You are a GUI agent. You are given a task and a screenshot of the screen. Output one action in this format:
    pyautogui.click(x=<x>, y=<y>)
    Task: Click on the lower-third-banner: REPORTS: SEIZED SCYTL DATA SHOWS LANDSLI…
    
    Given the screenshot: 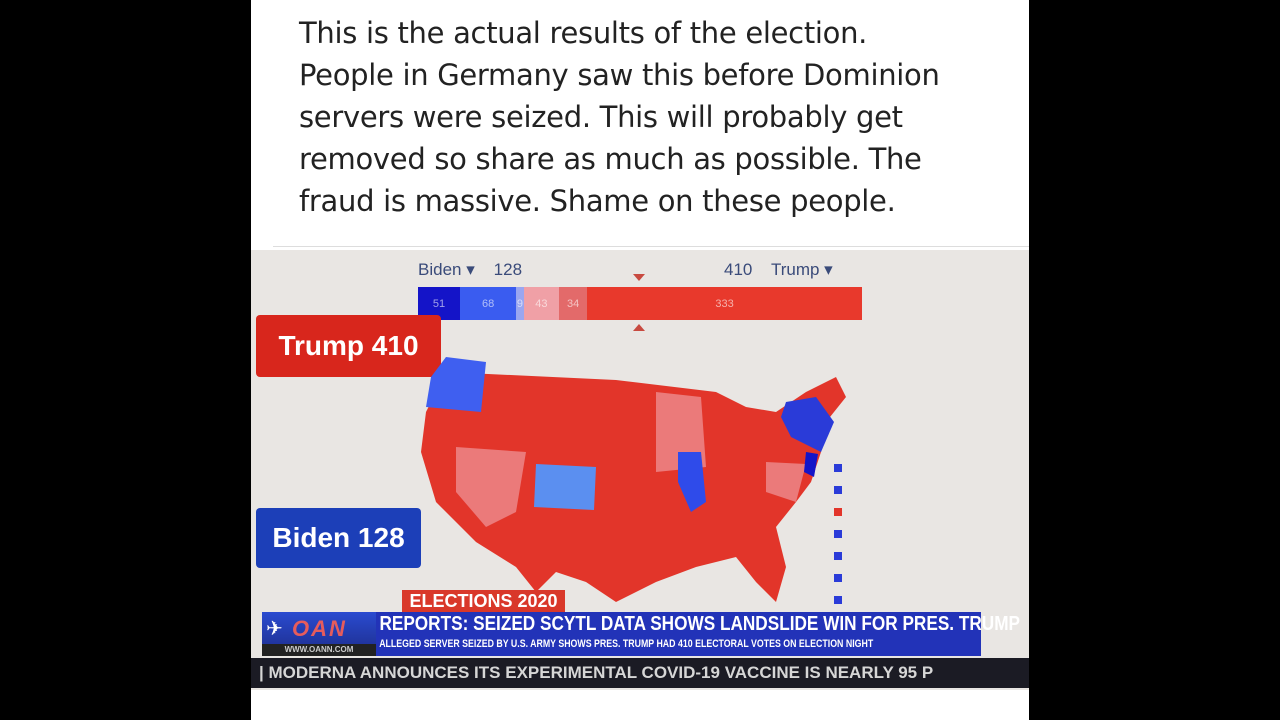 What is the action you would take?
    pyautogui.click(x=698, y=634)
    